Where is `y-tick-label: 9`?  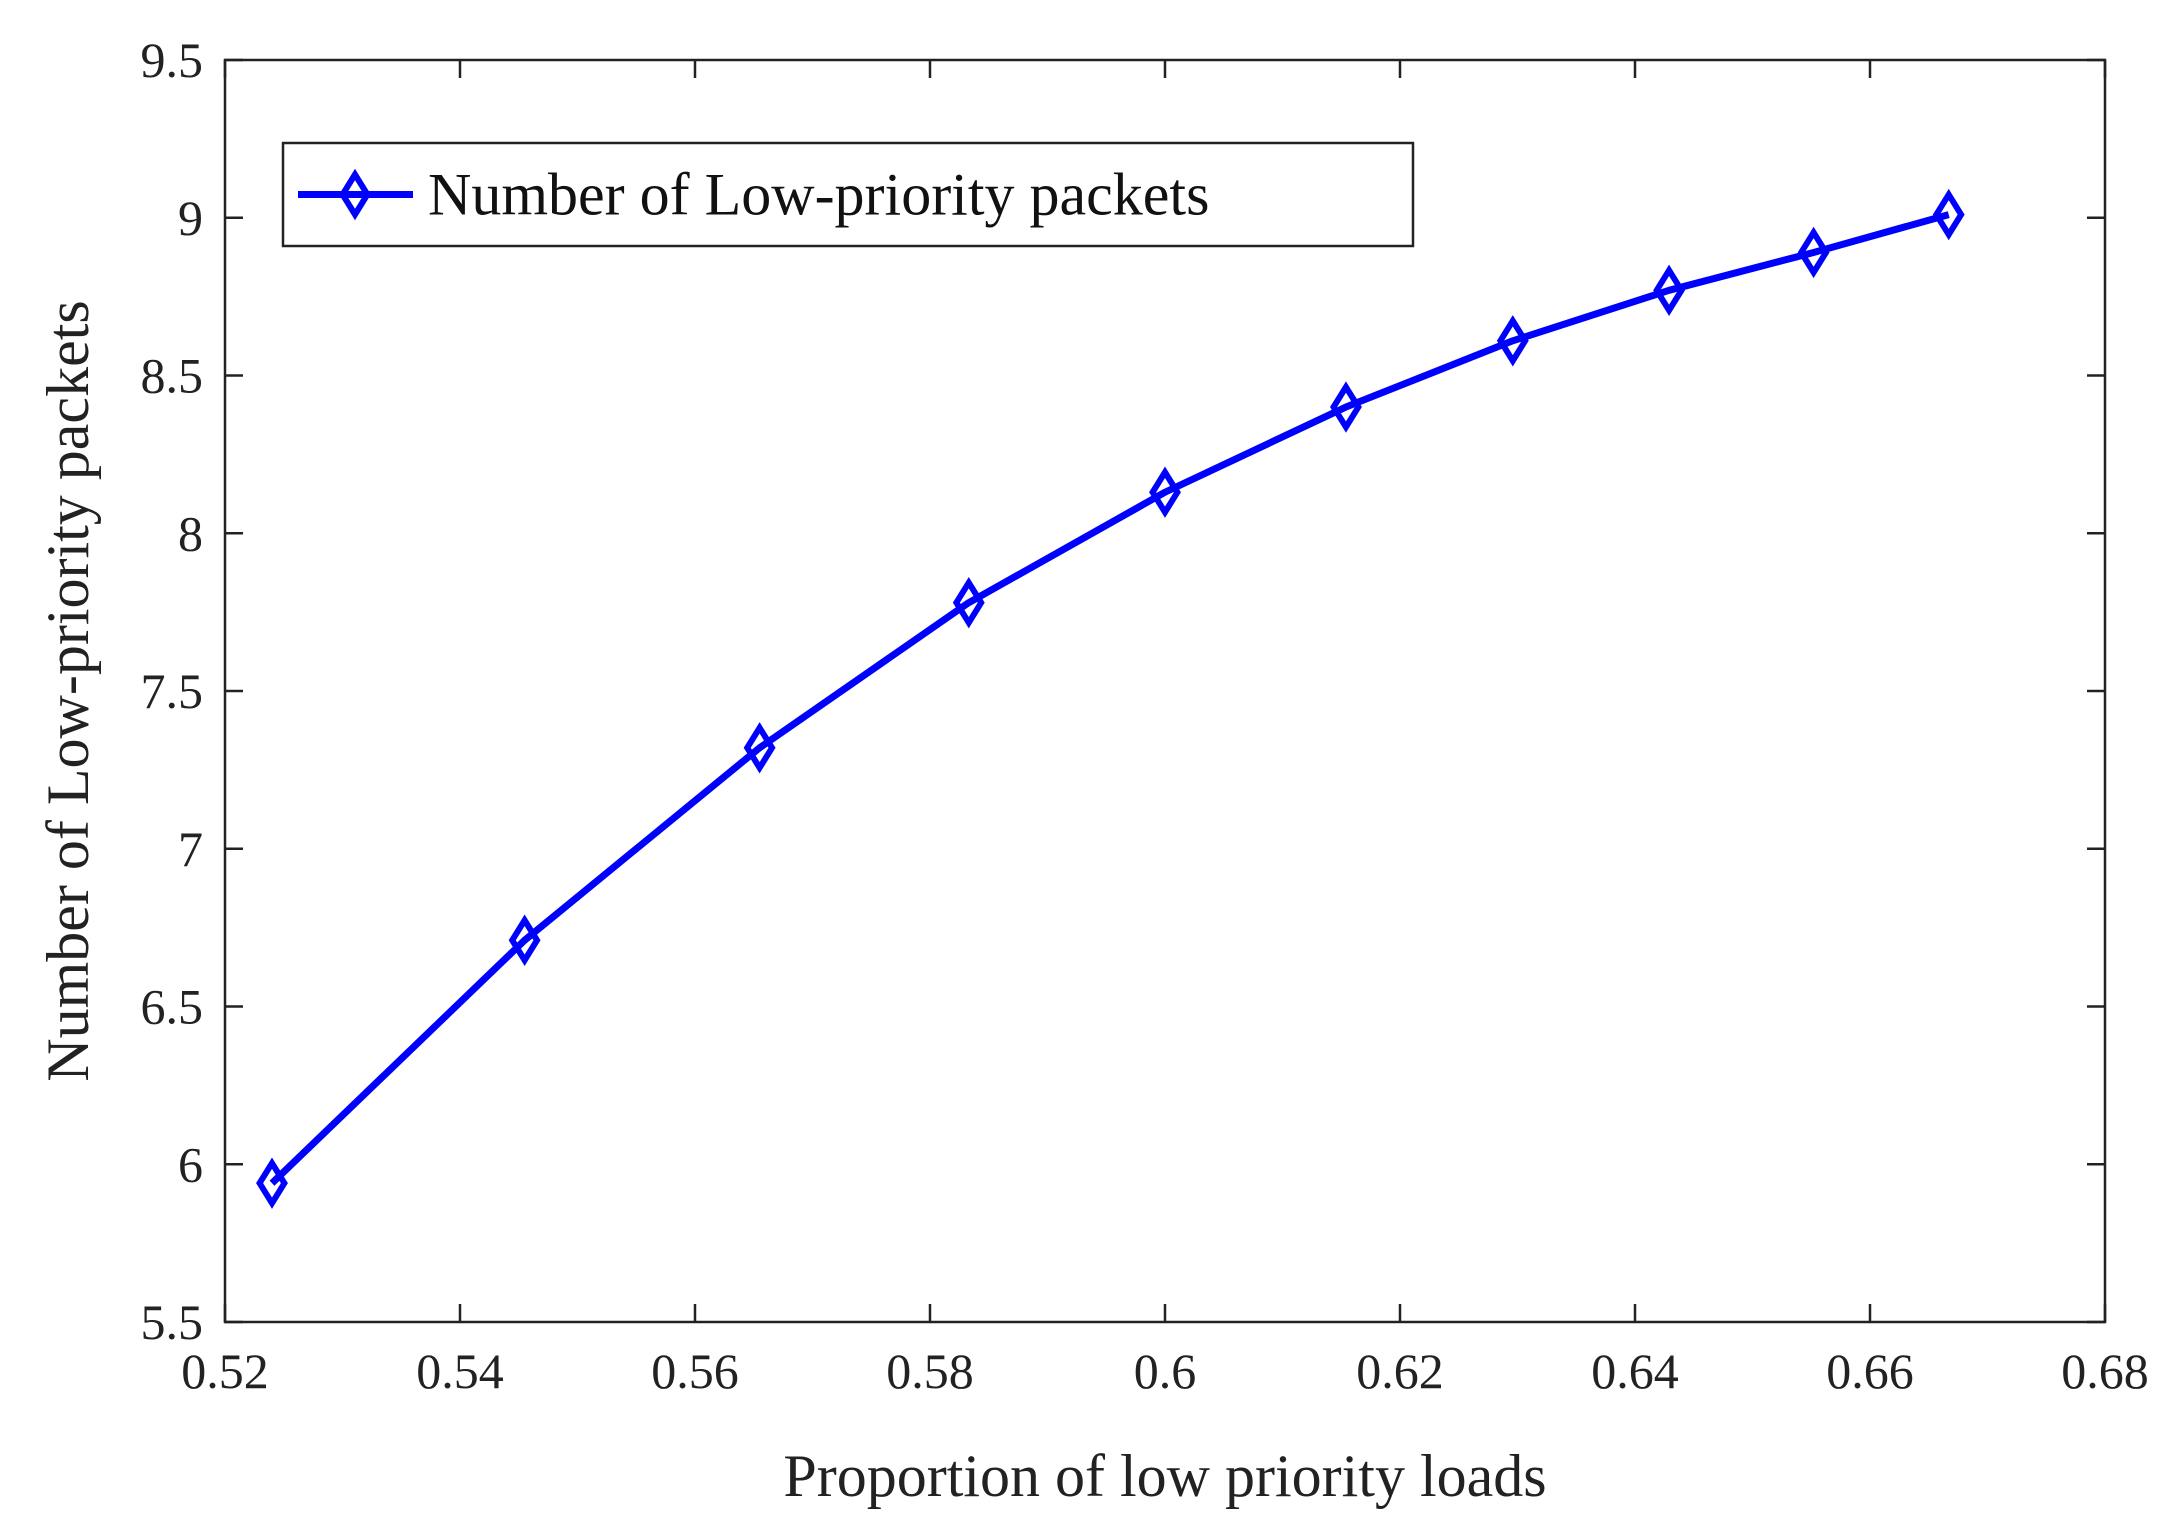
y-tick-label: 9 is located at coordinates (190, 218).